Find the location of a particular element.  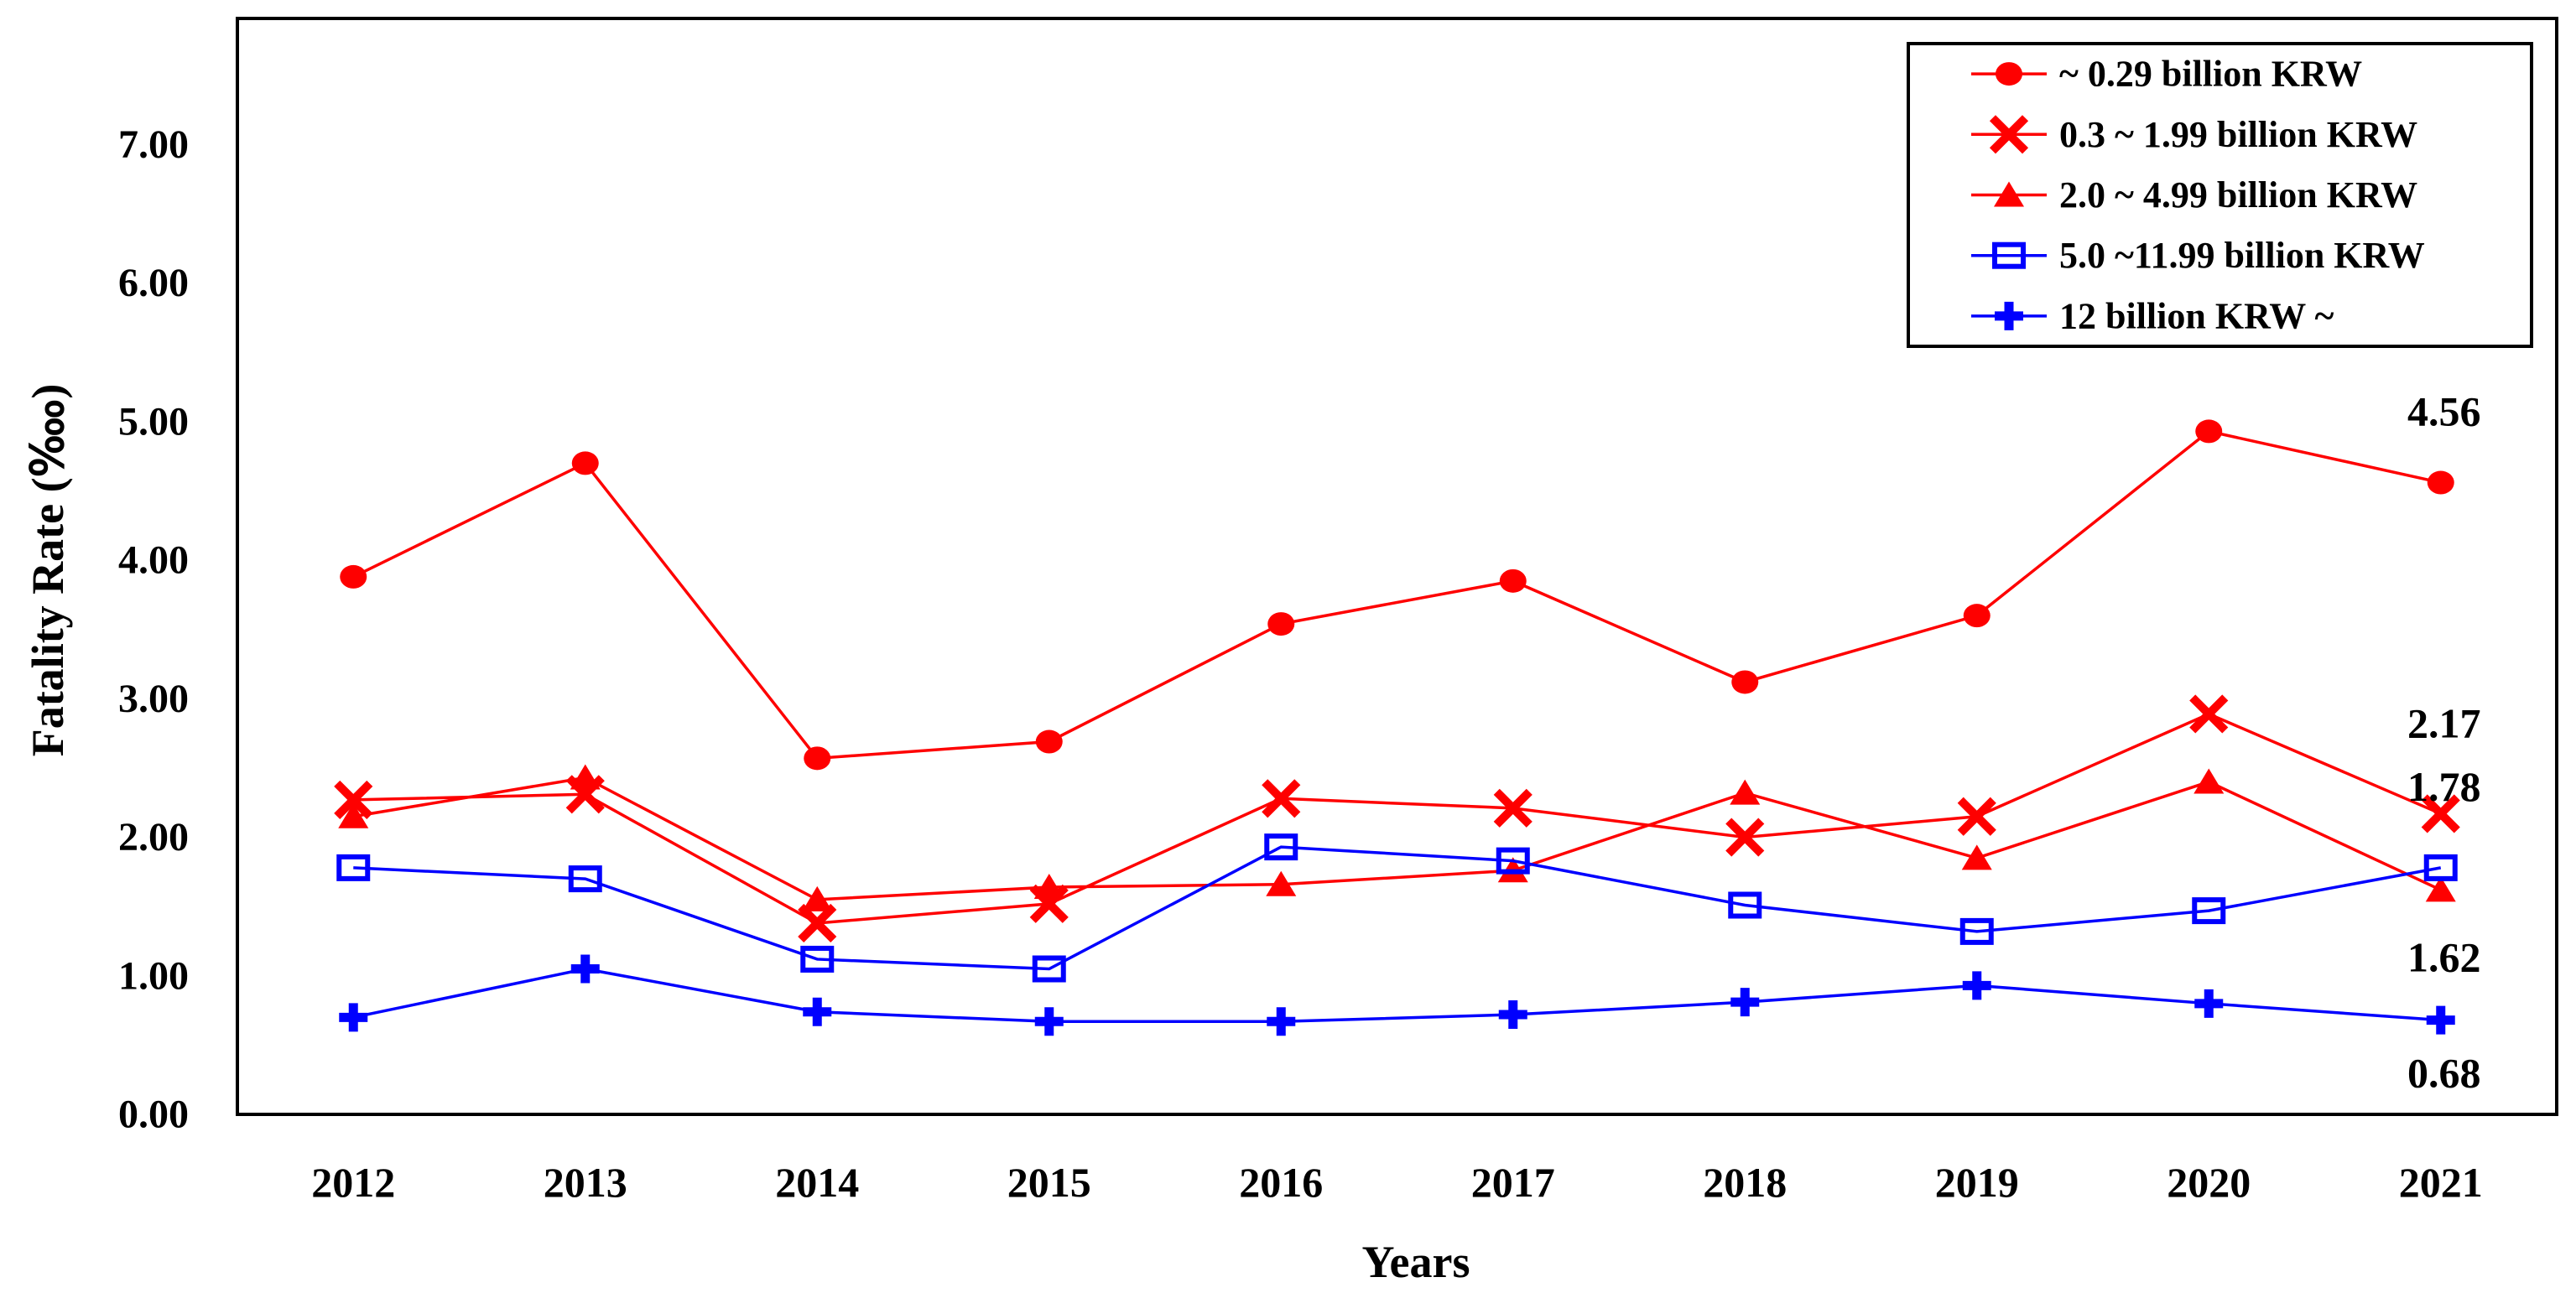

x-tick-label: 2015 is located at coordinates (1049, 1182).